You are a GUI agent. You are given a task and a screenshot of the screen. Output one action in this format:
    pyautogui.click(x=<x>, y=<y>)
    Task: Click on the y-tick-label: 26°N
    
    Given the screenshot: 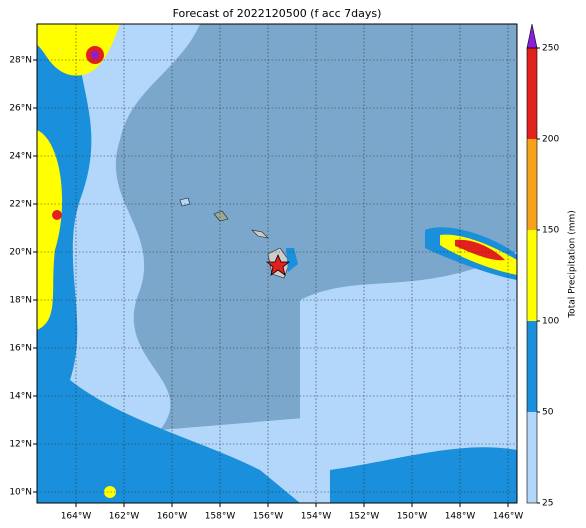 What is the action you would take?
    pyautogui.click(x=20, y=109)
    